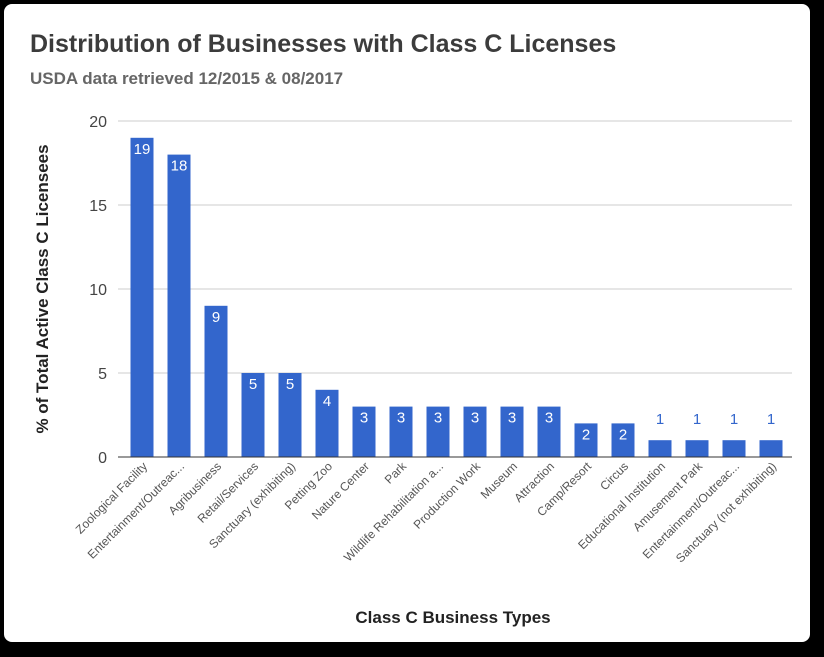  I want to click on x-tick-label: Production Work, so click(447, 495).